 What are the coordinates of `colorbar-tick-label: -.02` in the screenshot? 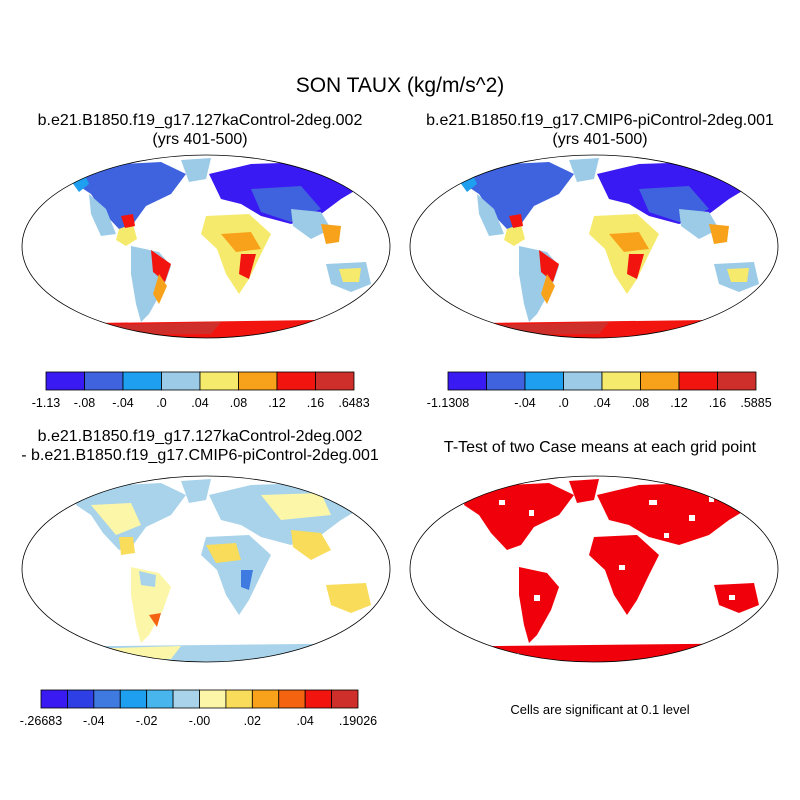 It's located at (147, 721).